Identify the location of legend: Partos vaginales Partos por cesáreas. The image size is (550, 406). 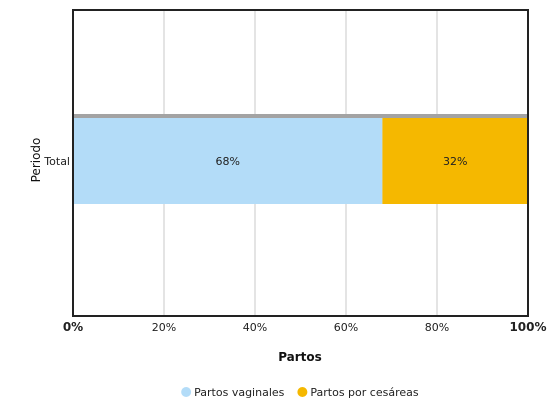
(300, 392).